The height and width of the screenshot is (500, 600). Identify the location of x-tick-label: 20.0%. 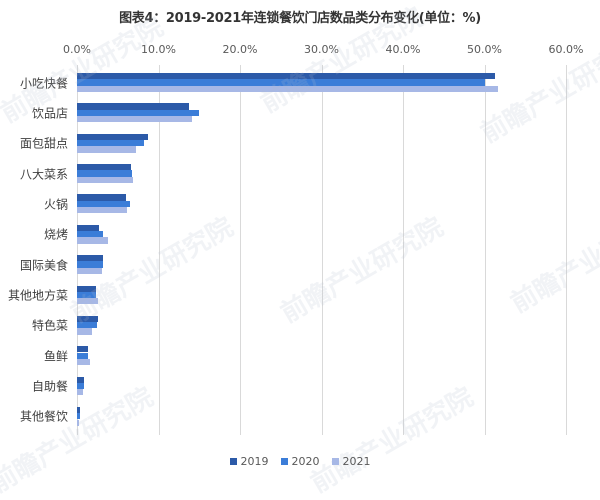
(240, 49).